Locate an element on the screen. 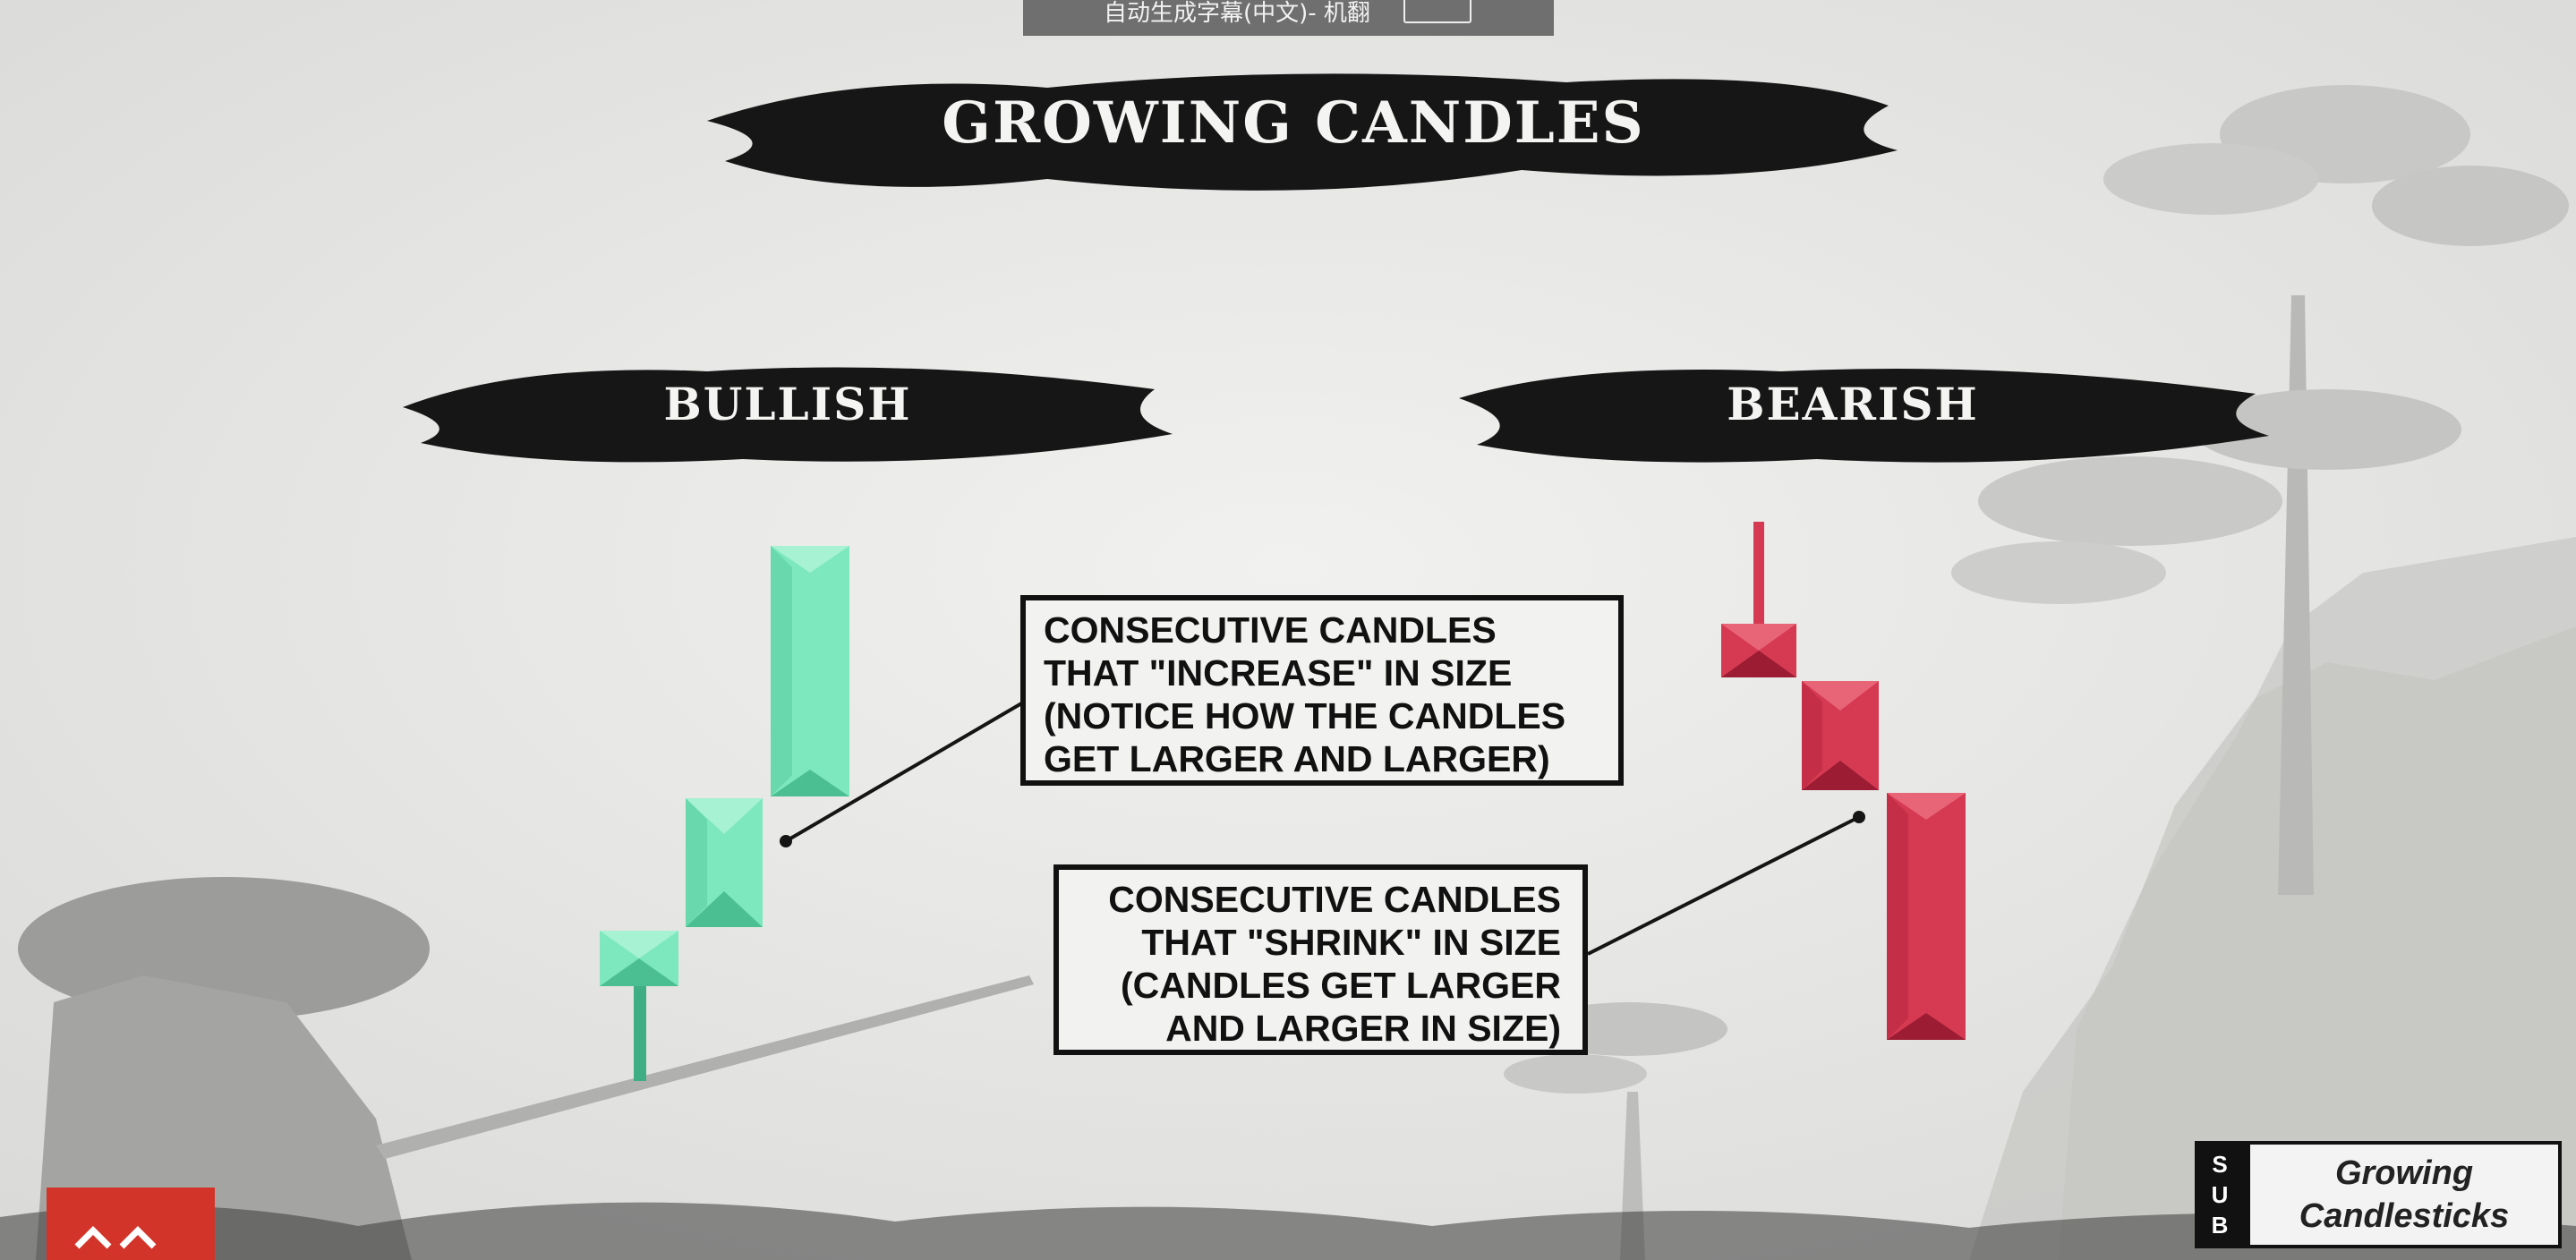  sub-letter-s: S is located at coordinates (2220, 1164).